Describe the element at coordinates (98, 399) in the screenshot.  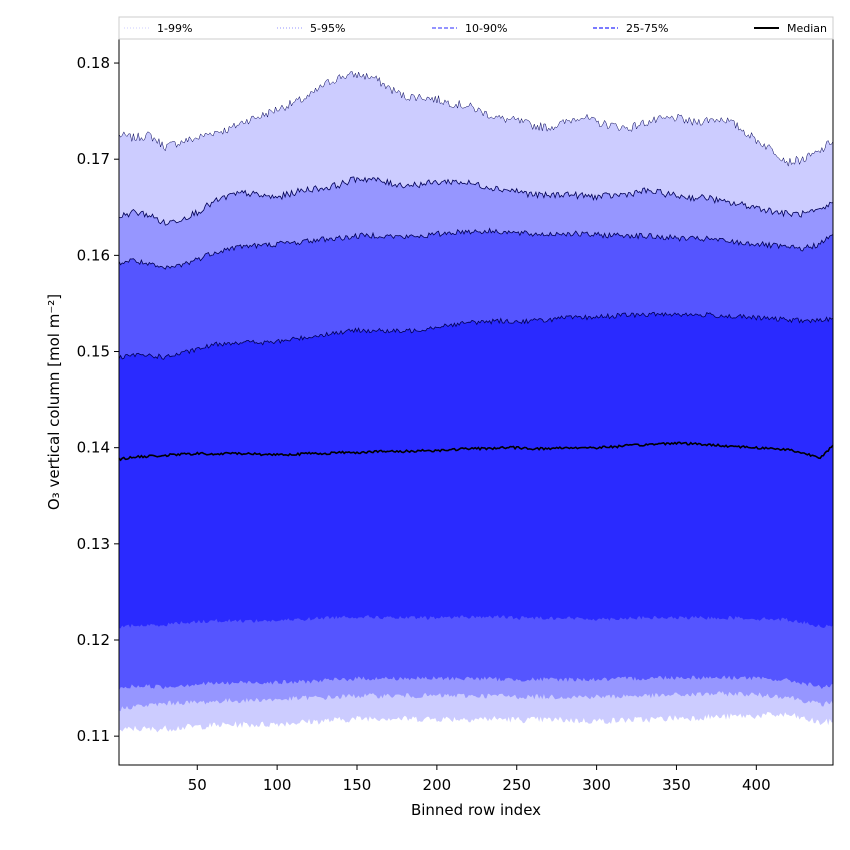
I see `y-axis: 0.11 0.12 0.13 0.14 0.15 0.16 0.17 0.18` at that location.